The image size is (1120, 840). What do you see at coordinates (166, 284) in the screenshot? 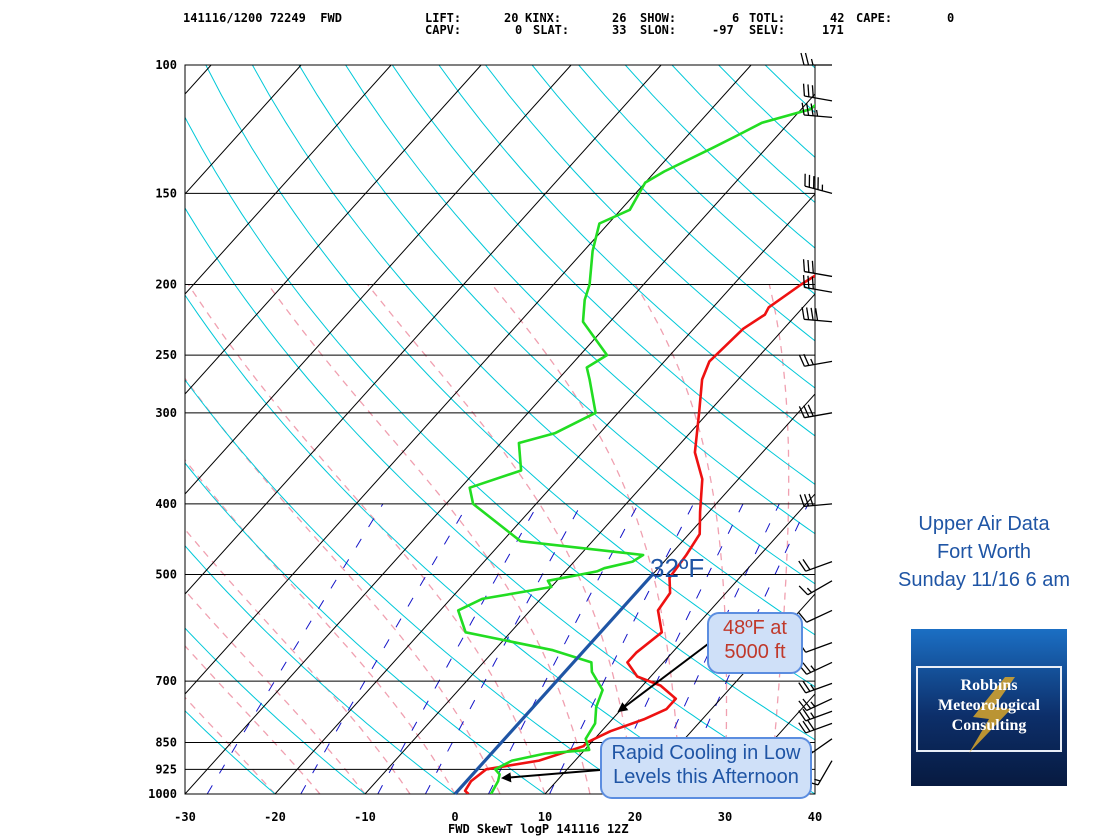
I see `pressure-label: 200` at bounding box center [166, 284].